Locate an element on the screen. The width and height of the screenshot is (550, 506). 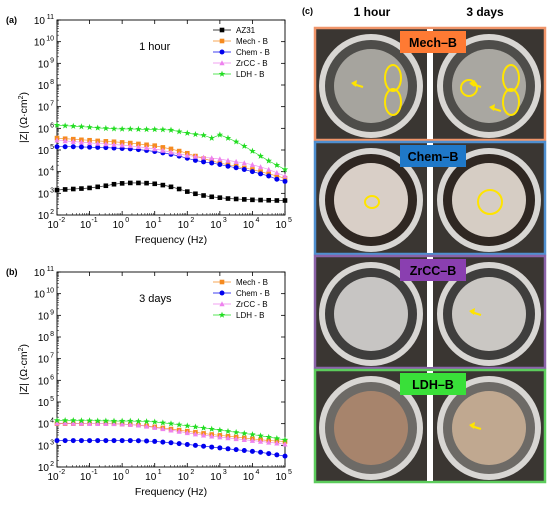
photo-divider is located at coordinates (430, 312).